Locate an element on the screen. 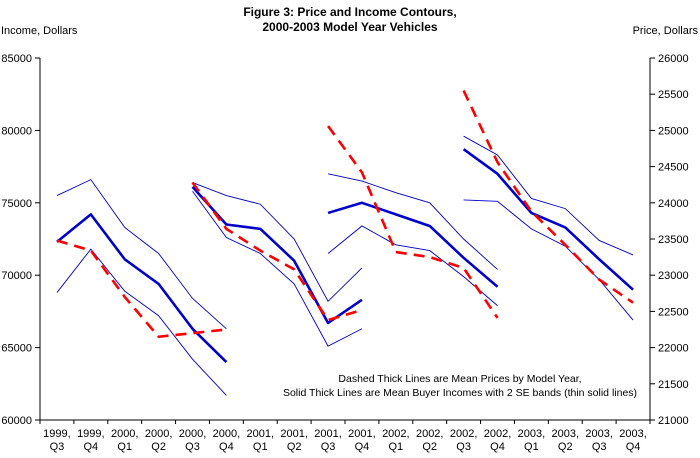 The height and width of the screenshot is (458, 700). right-axis-tick-label: 26000 is located at coordinates (673, 59).